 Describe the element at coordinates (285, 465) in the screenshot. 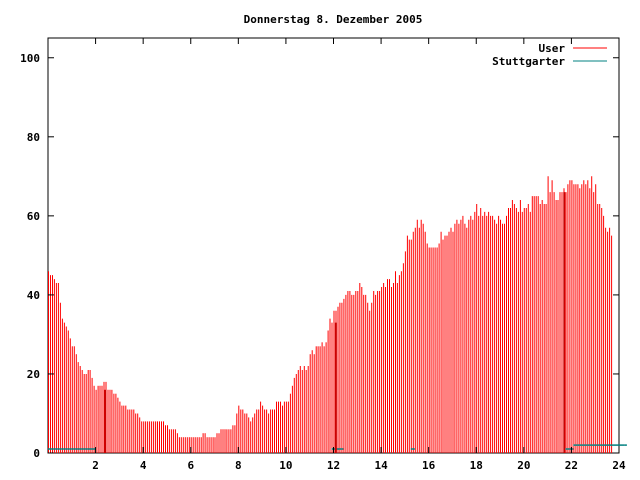

I see `x-tick-label: 10` at that location.